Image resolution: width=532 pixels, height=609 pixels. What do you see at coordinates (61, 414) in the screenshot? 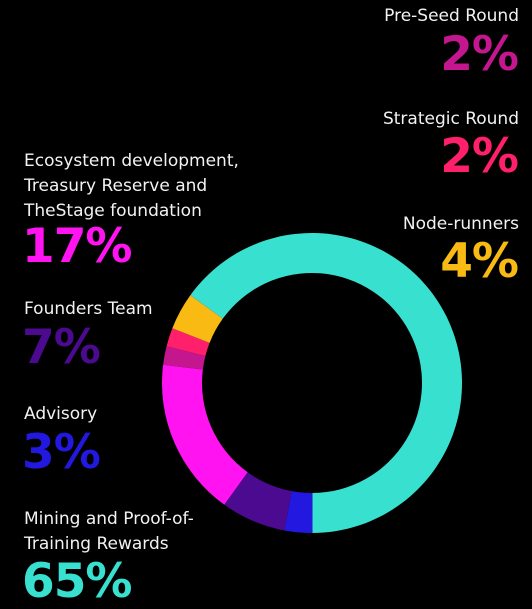
I see `label-advisory: Advisory` at bounding box center [61, 414].